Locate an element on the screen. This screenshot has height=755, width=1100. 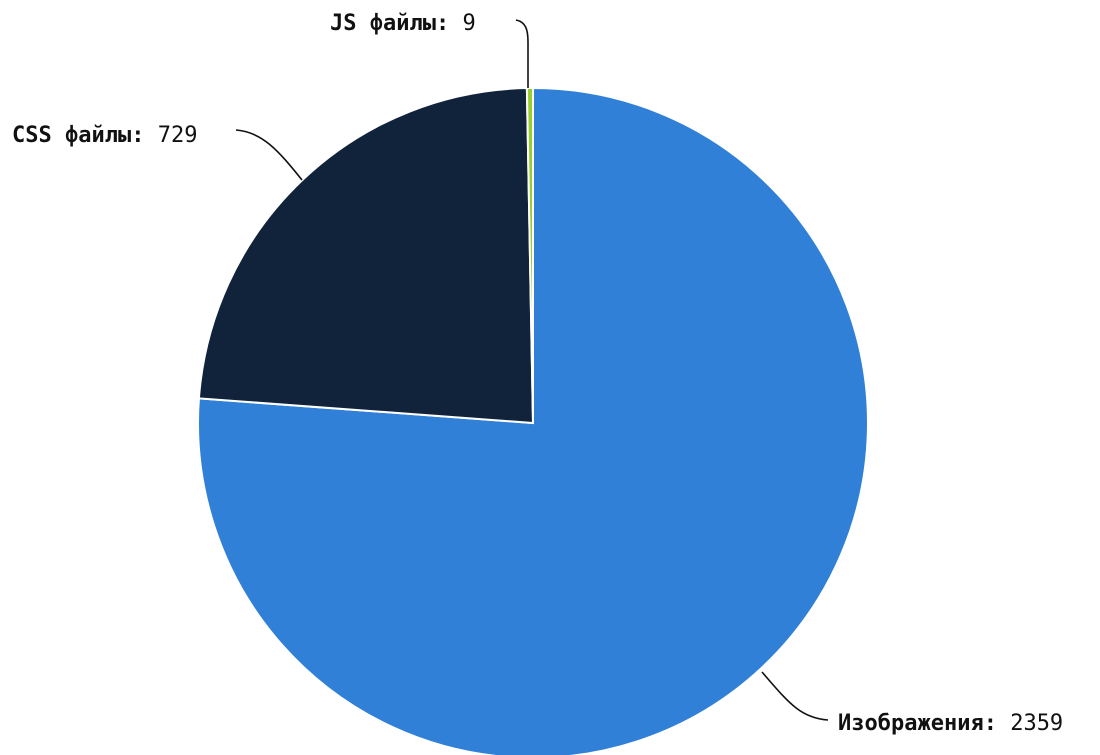
slice-label-value: 9 is located at coordinates (462, 23).